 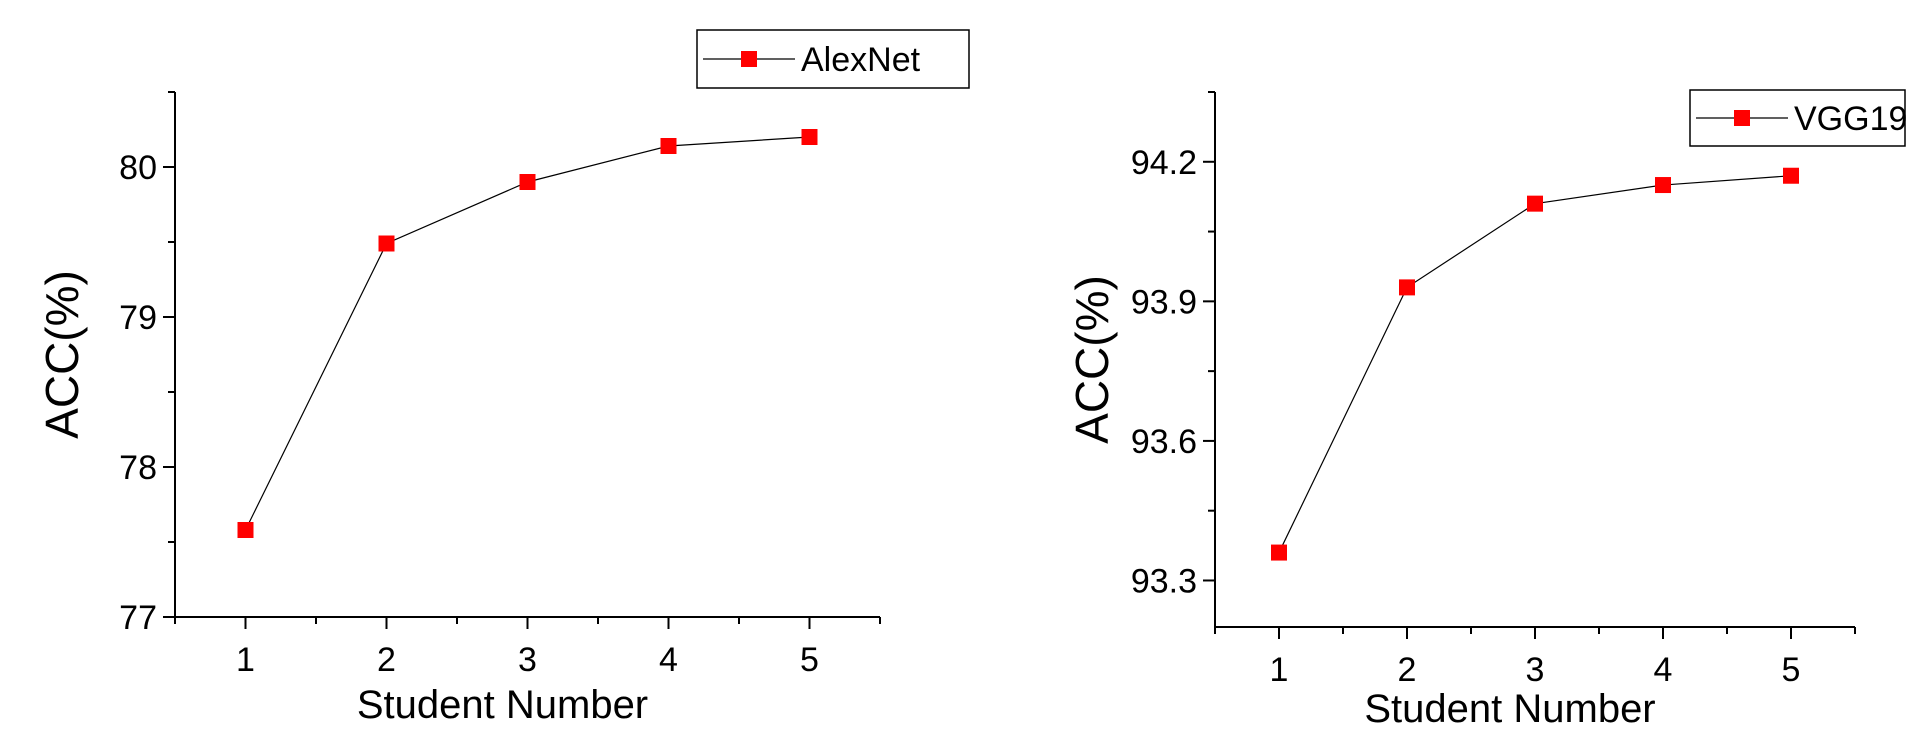 I want to click on legend: VGG19, so click(x=1798, y=118).